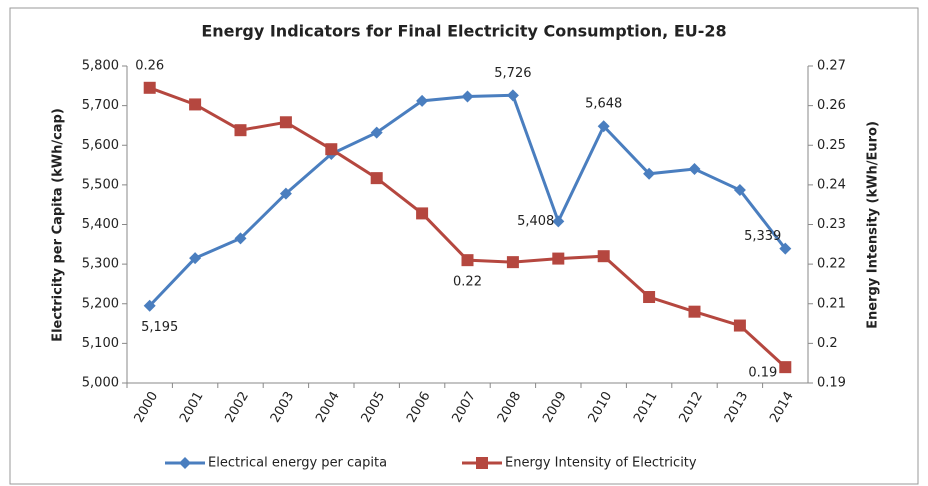  I want to click on x-tick-label: 2011, so click(646, 407).